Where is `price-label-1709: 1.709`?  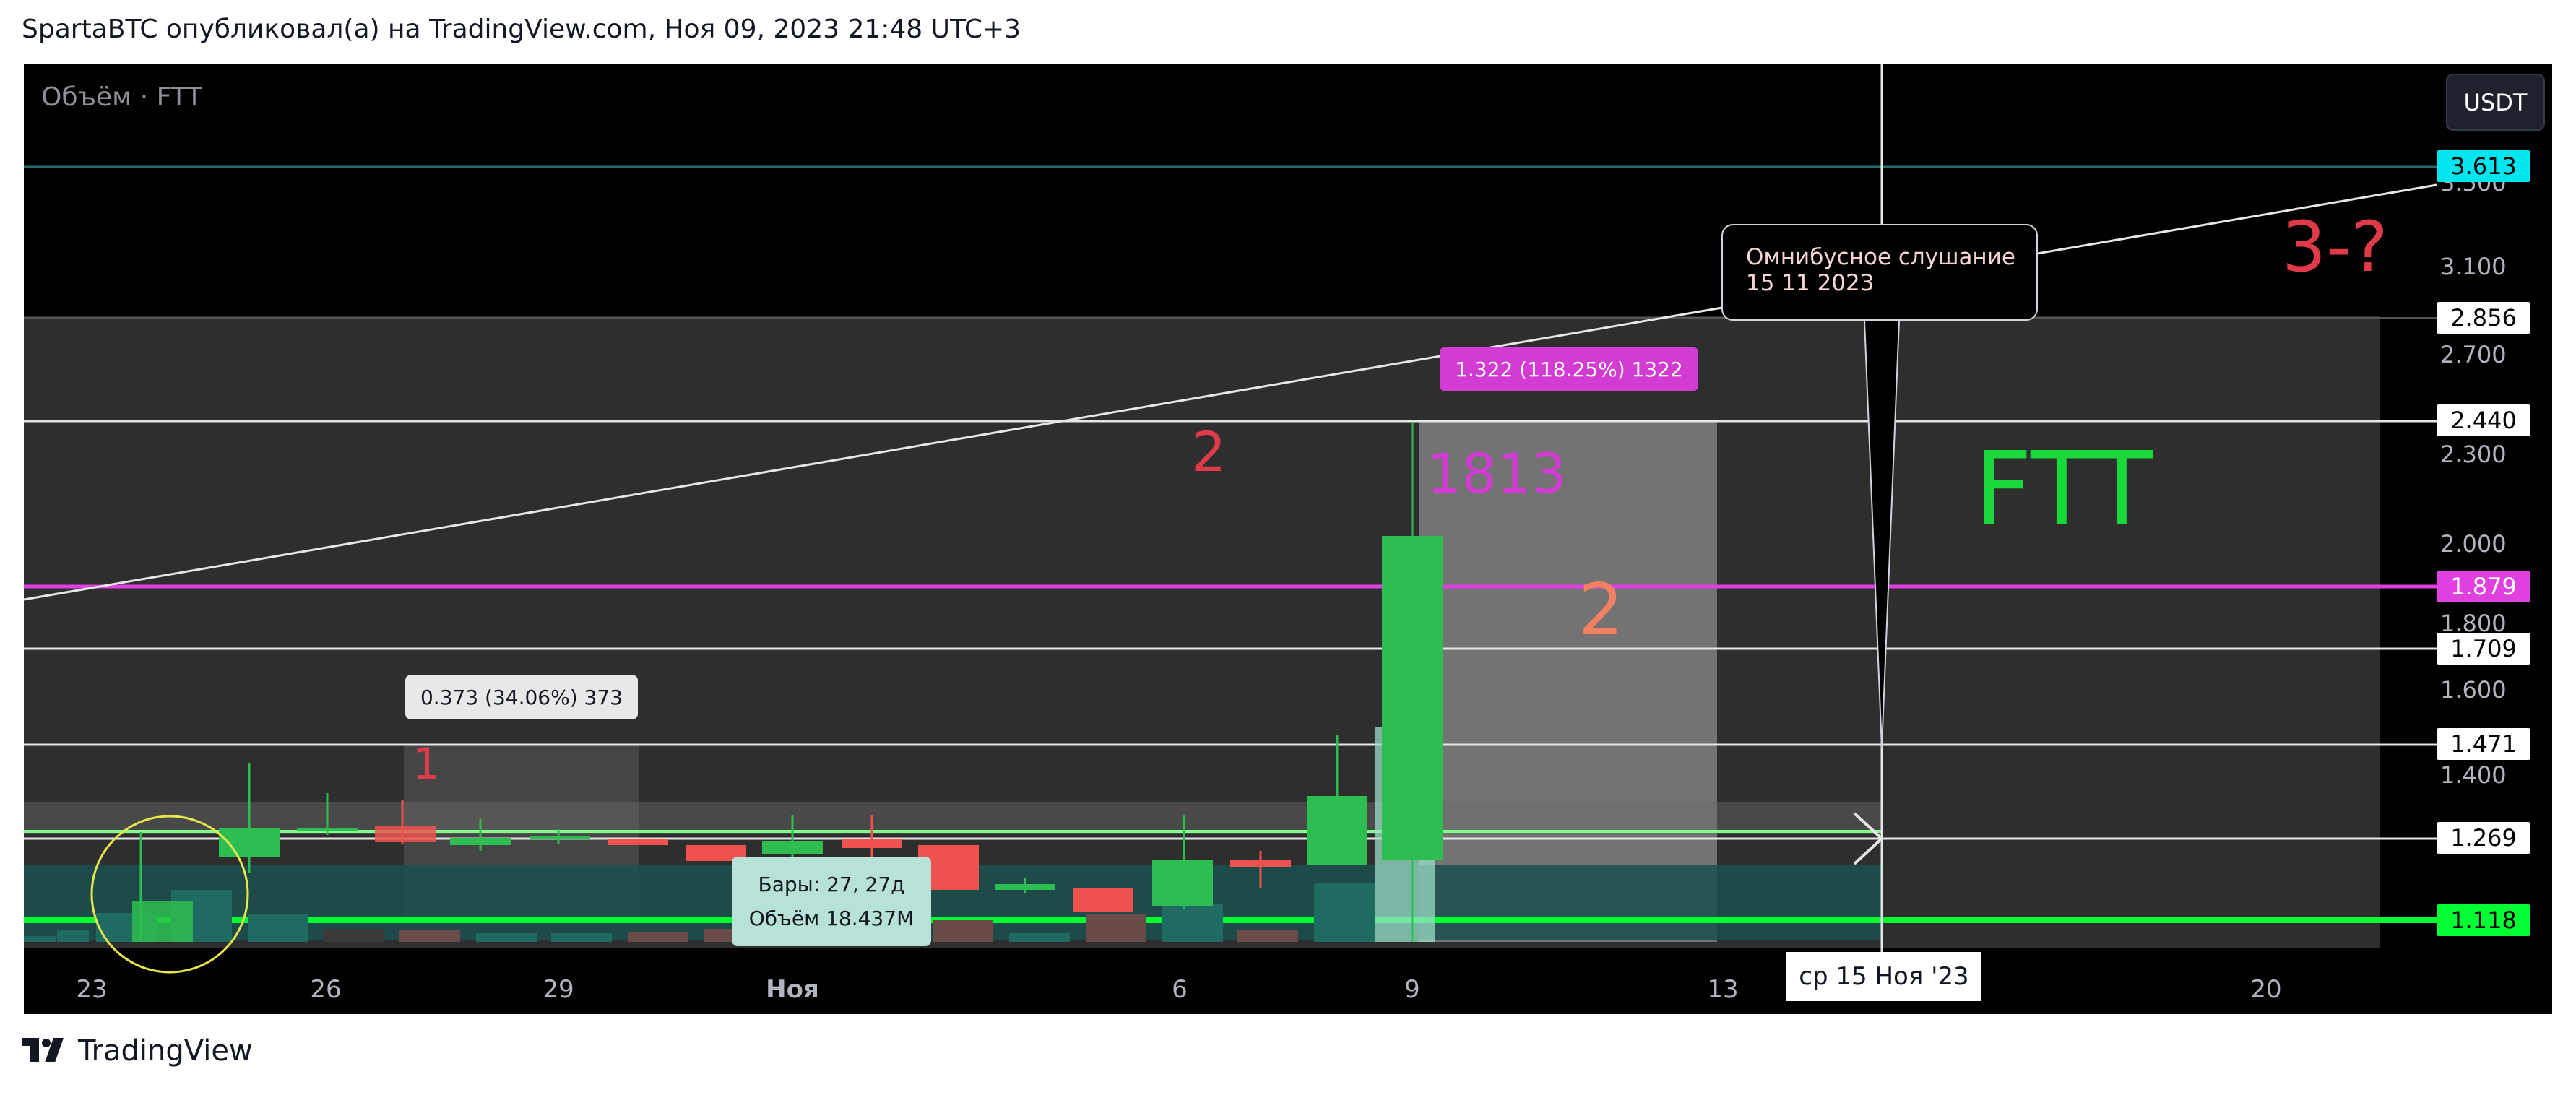 price-label-1709: 1.709 is located at coordinates (2483, 649).